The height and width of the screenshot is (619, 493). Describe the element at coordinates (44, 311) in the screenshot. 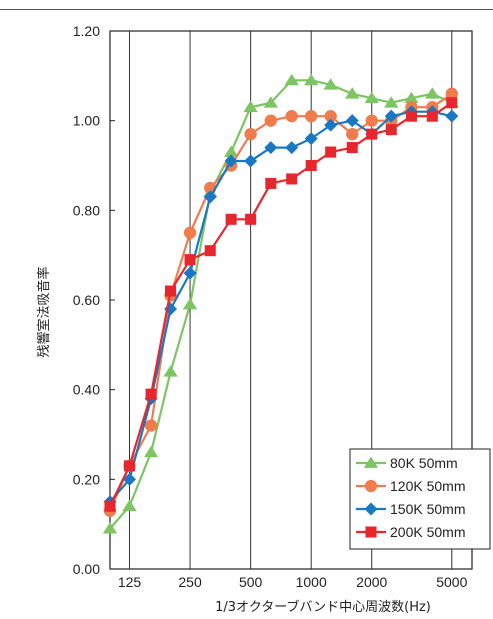

I see `y-axis-title: 残響室法吸音率` at that location.